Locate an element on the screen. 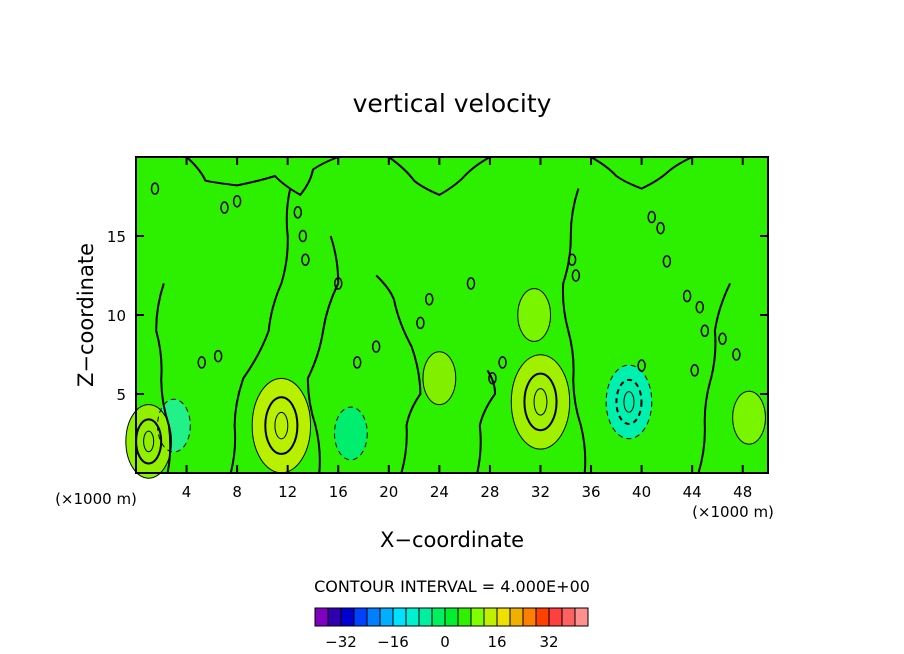 The width and height of the screenshot is (904, 654). y-tick-label: 15 is located at coordinates (116, 237).